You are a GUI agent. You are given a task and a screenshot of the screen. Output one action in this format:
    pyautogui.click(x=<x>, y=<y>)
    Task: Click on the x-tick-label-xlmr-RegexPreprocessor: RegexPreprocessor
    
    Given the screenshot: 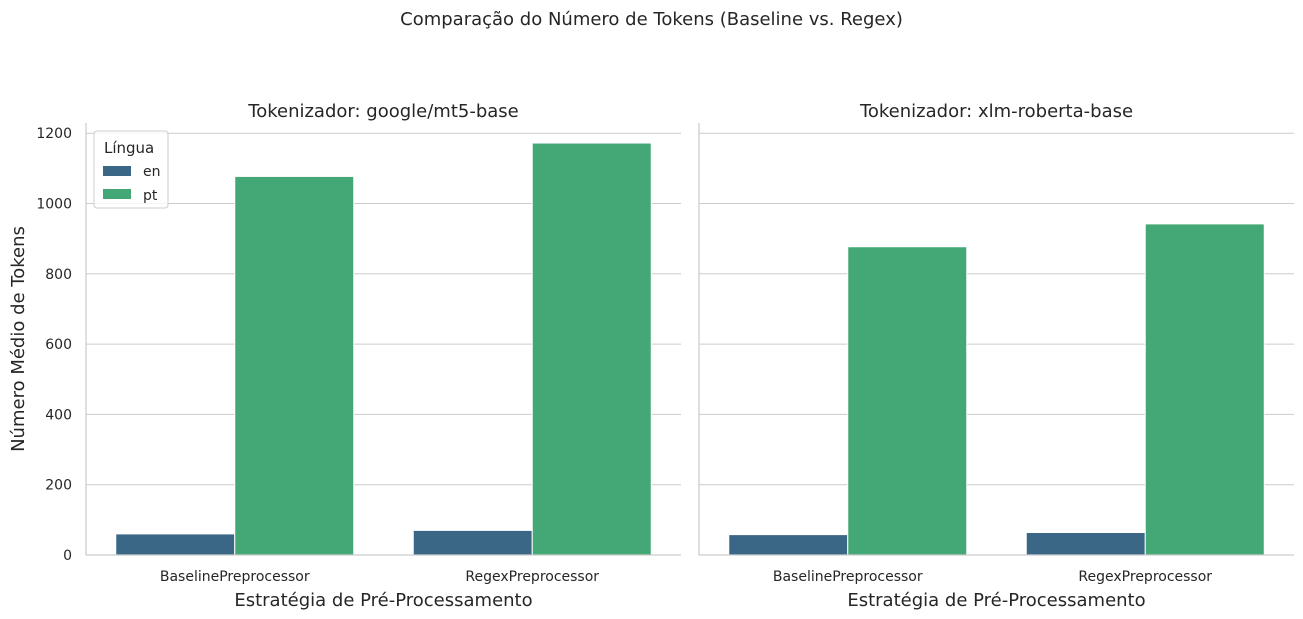 What is the action you would take?
    pyautogui.click(x=1145, y=577)
    